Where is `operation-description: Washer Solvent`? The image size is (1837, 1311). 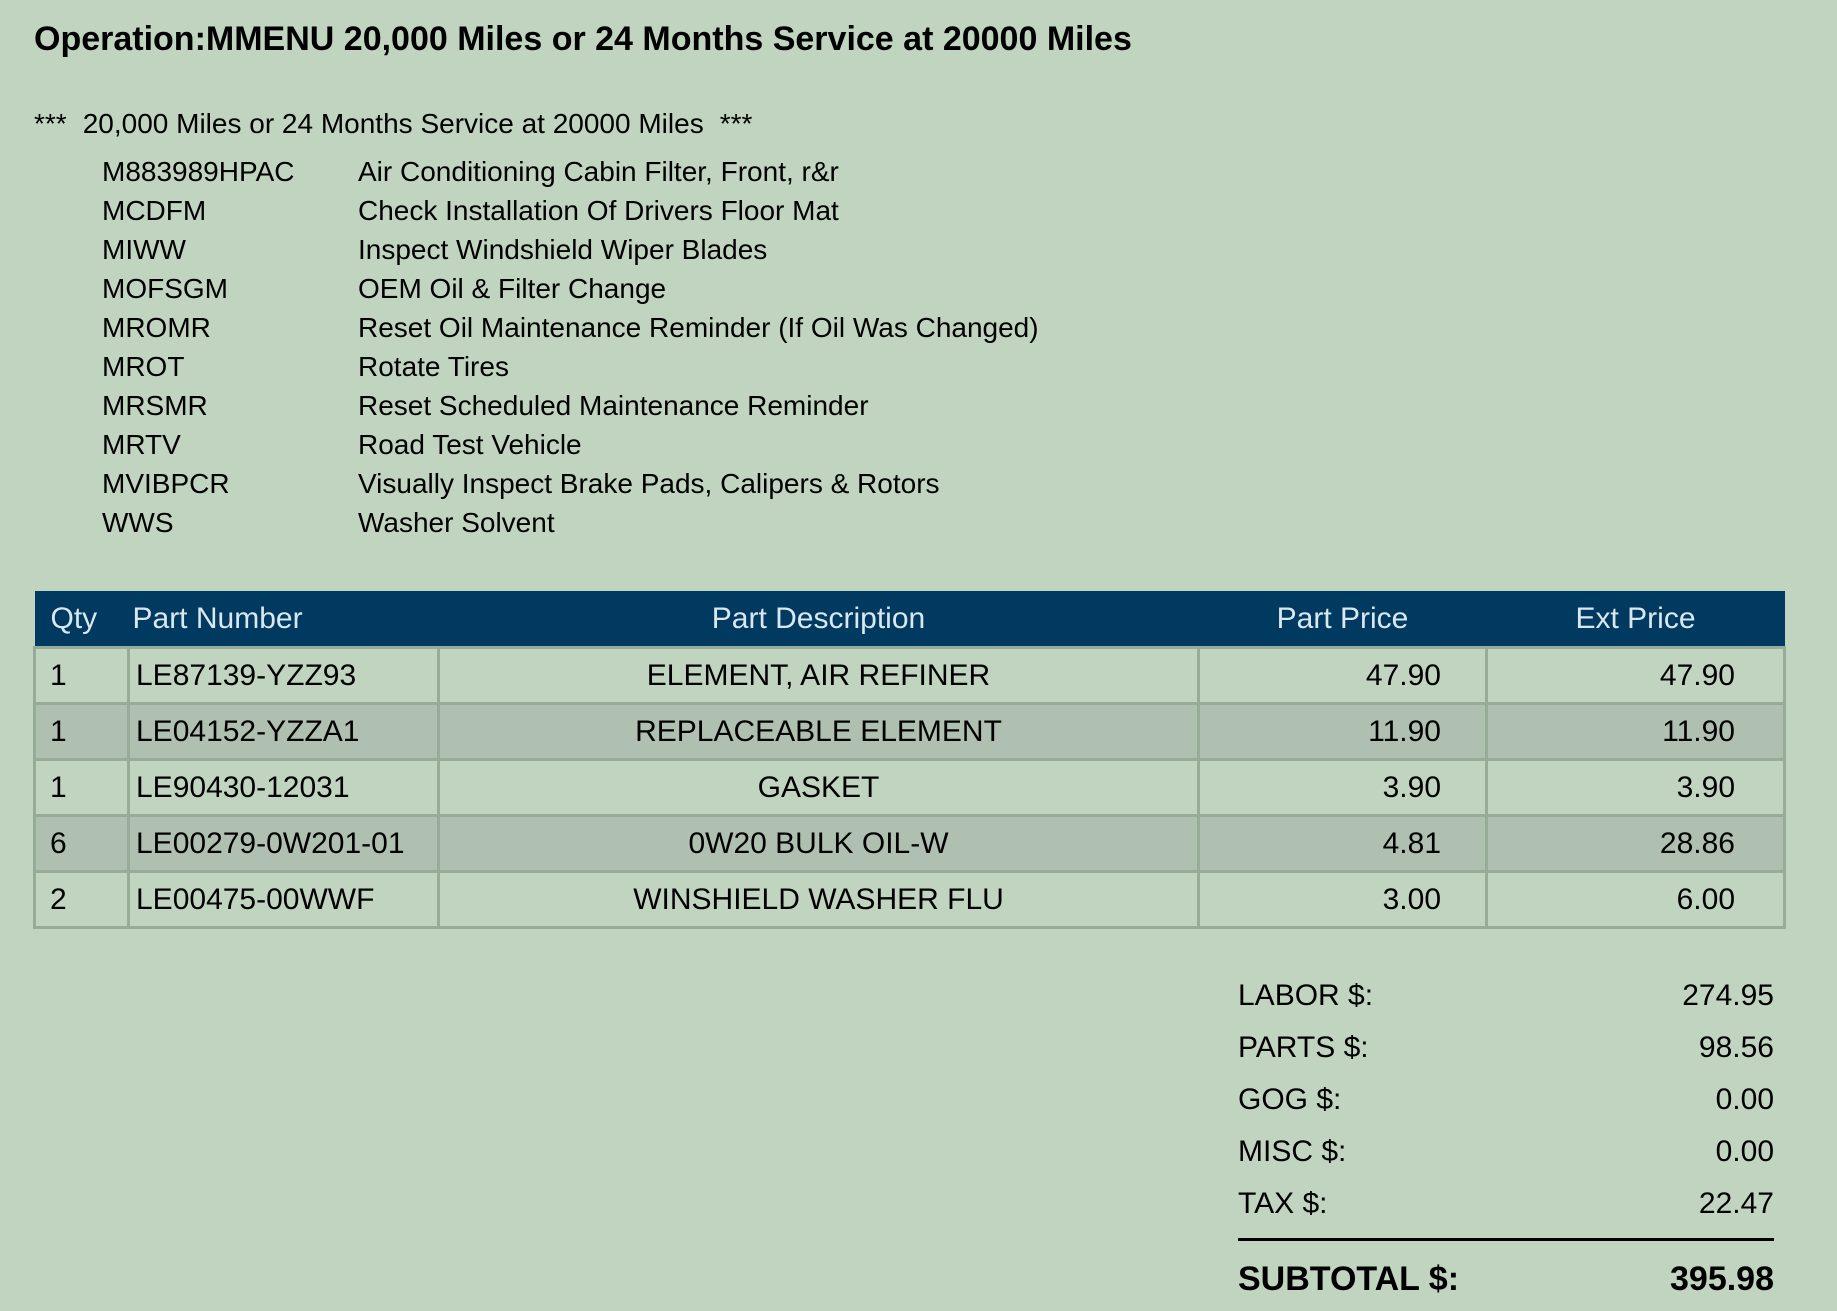
operation-description: Washer Solvent is located at coordinates (456, 522).